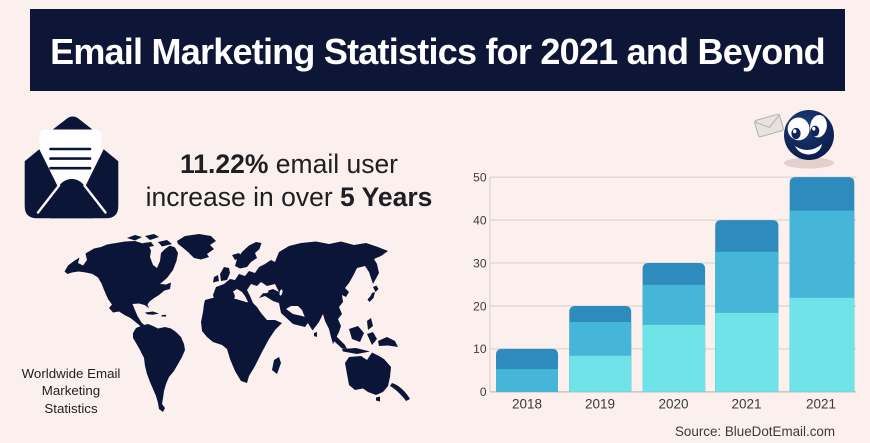 The image size is (870, 443). I want to click on svg-text: 2018, so click(527, 403).